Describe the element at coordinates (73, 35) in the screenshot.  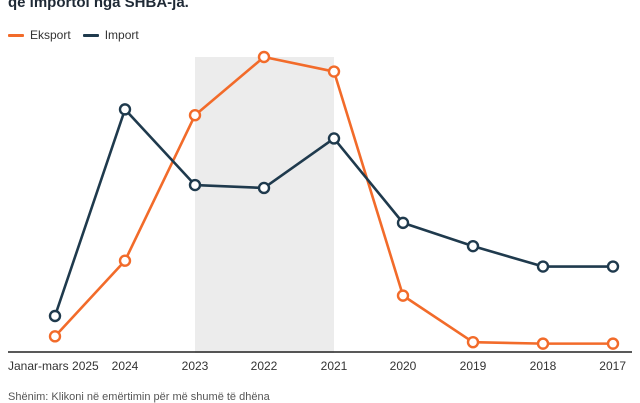
I see `chart-legend: Eksport Import` at that location.